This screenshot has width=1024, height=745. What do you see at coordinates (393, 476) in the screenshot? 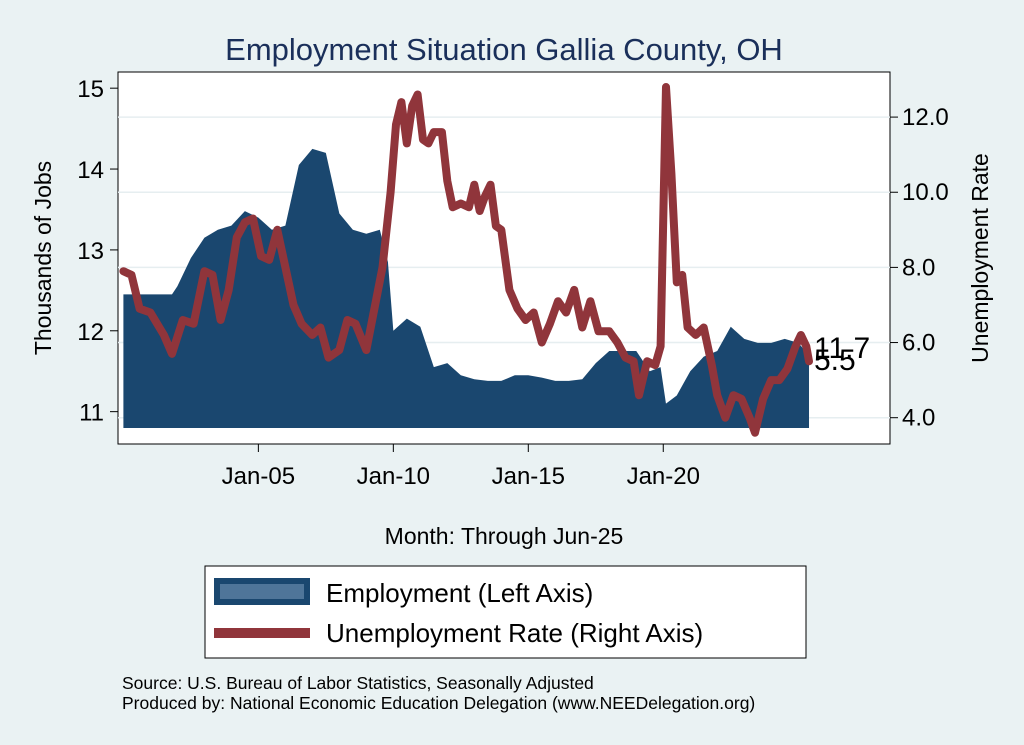
I see `x-tick-label-1: Jan-10` at bounding box center [393, 476].